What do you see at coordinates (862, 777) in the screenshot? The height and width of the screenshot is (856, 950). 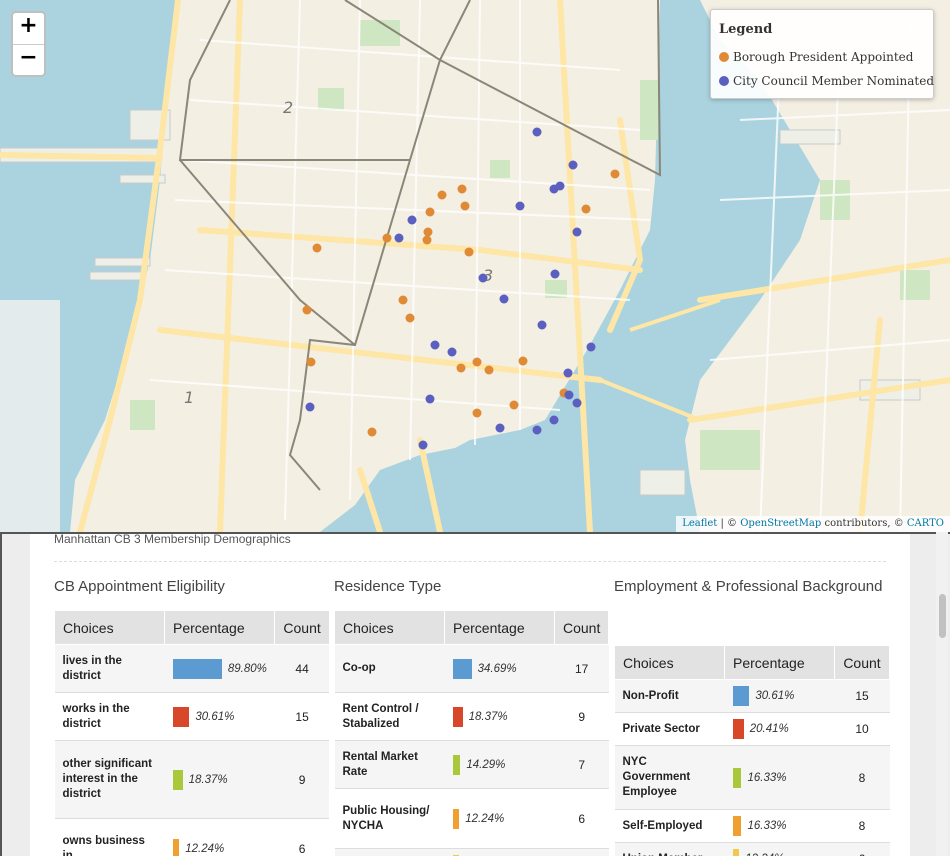 I see `count-cell: 8` at bounding box center [862, 777].